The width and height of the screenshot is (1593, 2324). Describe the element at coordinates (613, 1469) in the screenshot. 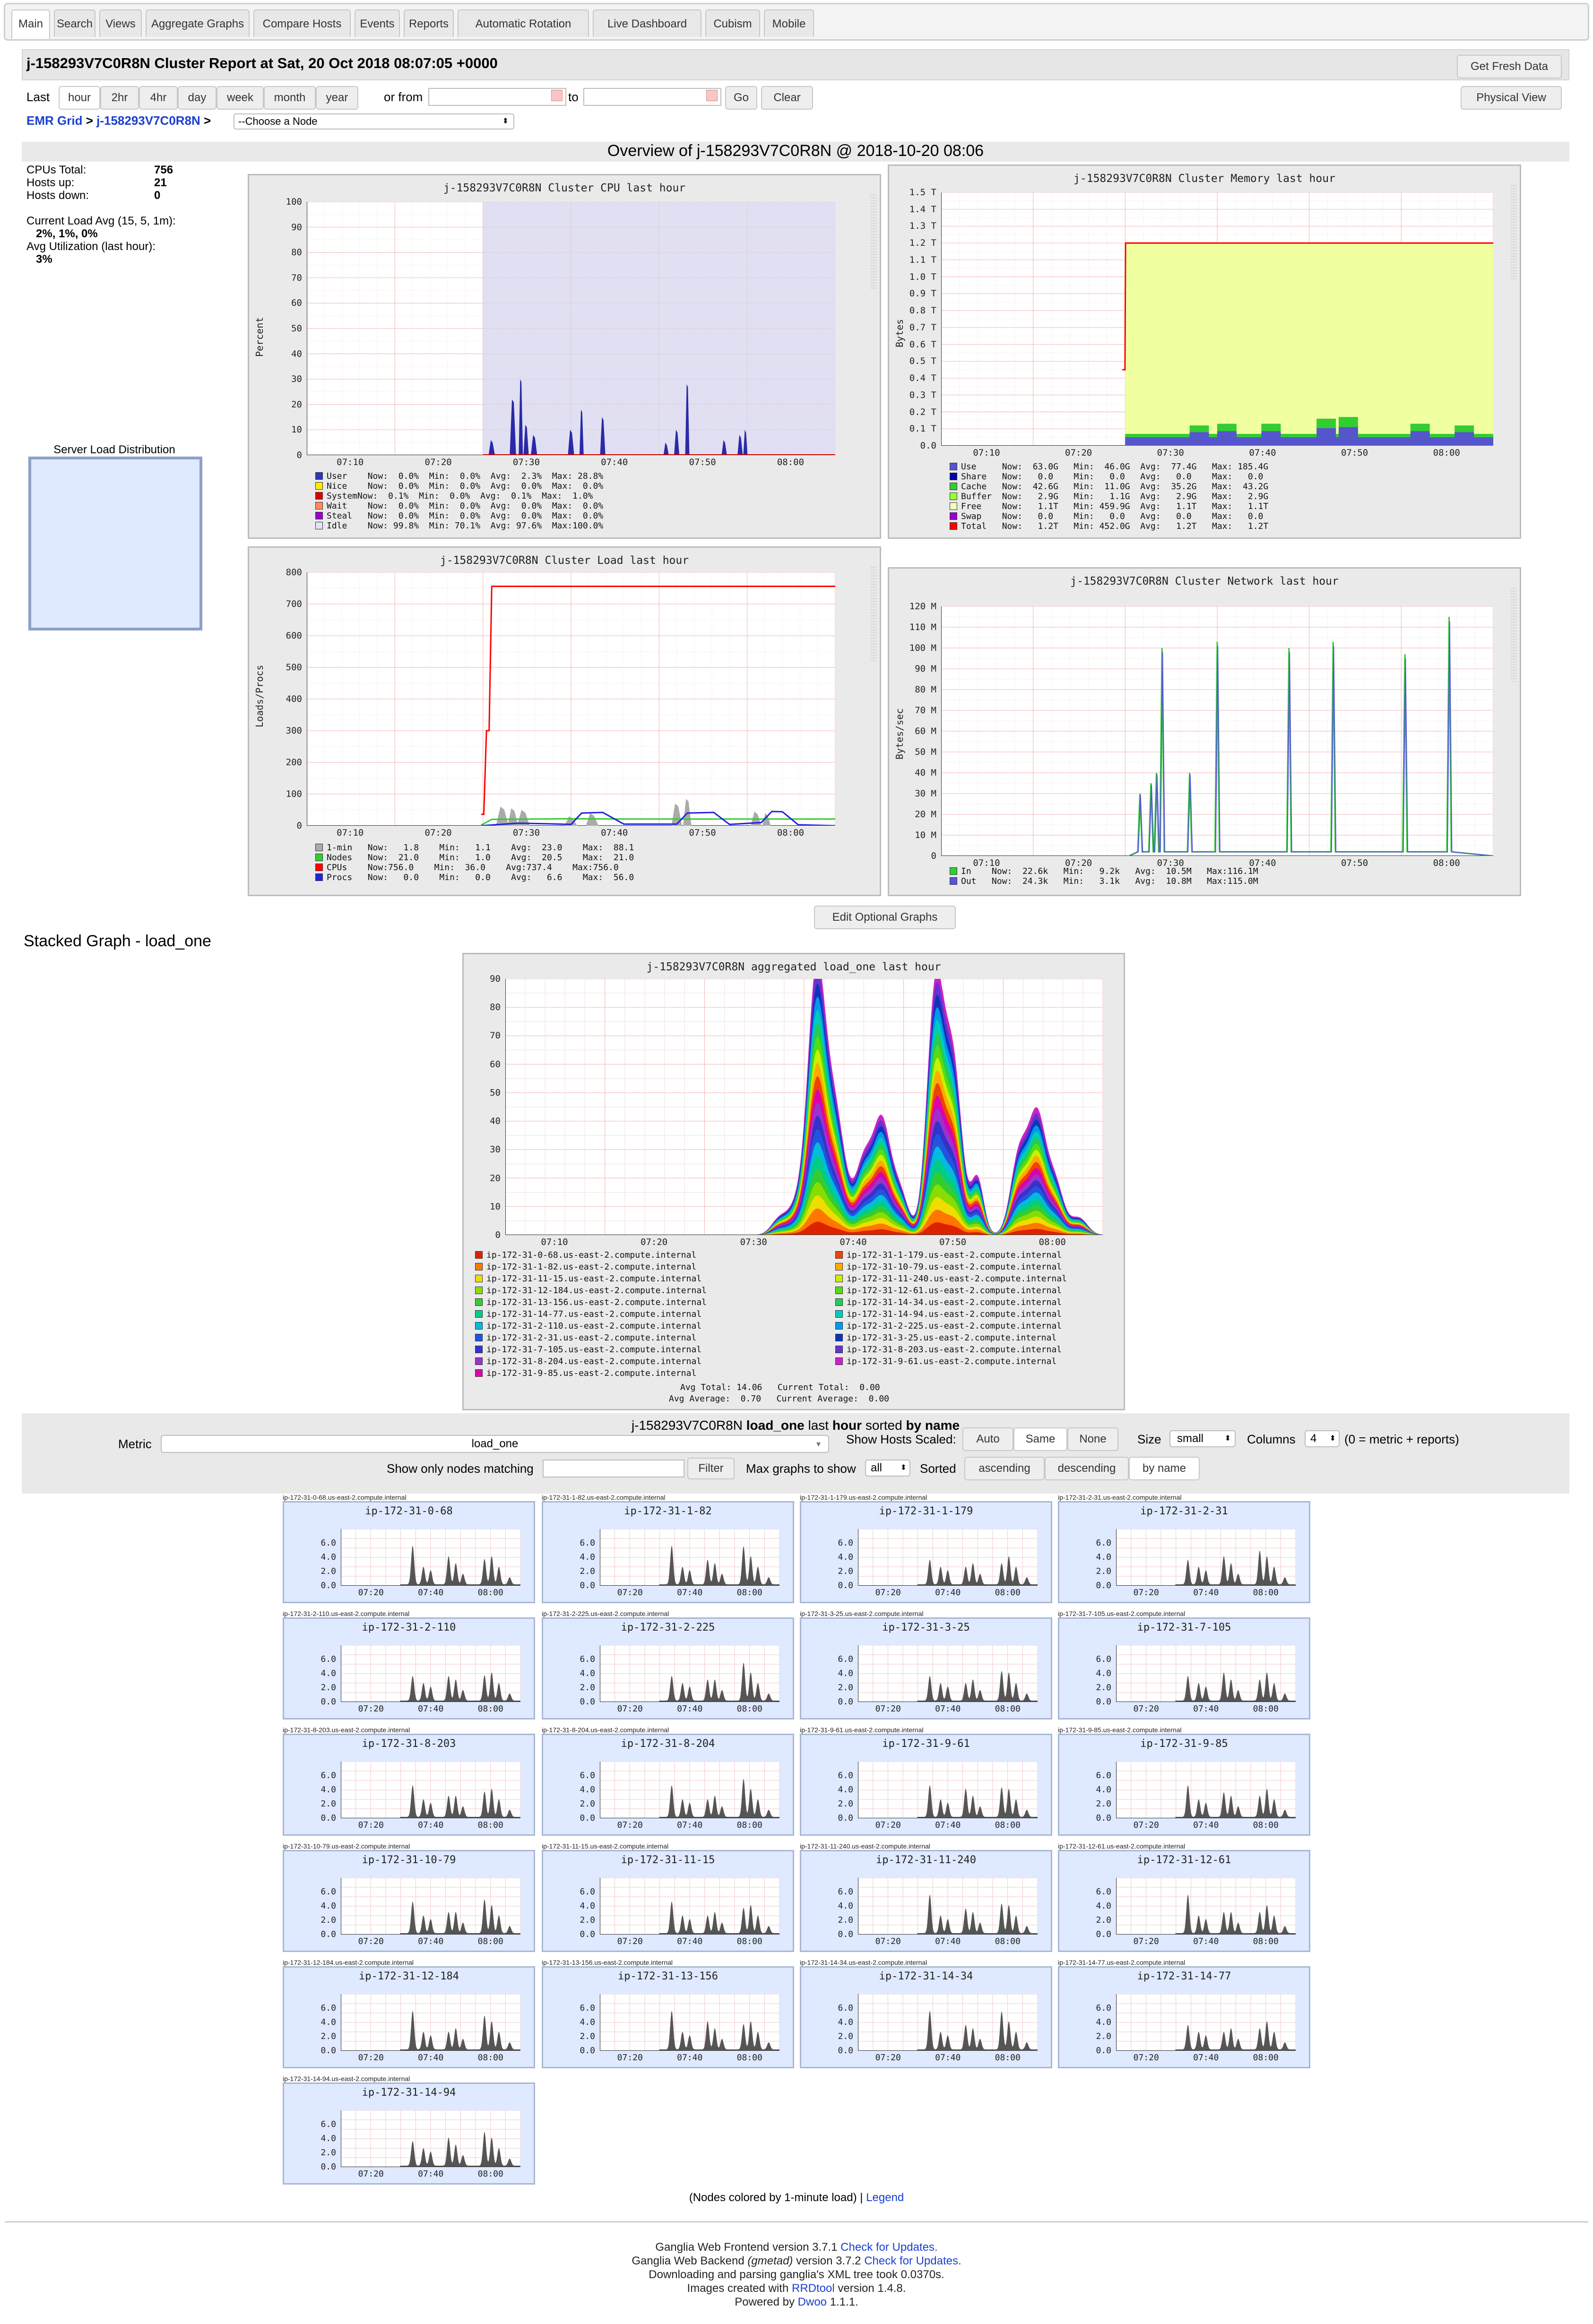

I see `filter-input` at that location.